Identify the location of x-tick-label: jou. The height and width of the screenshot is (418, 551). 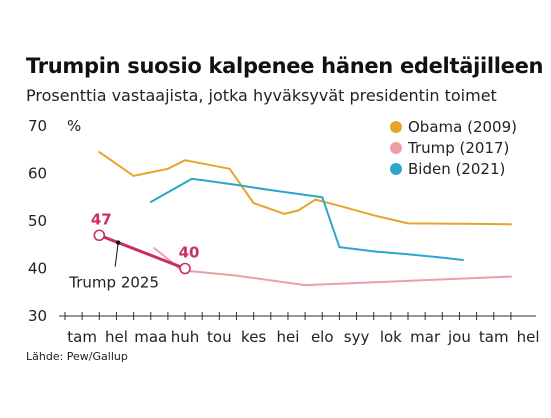
(459, 337).